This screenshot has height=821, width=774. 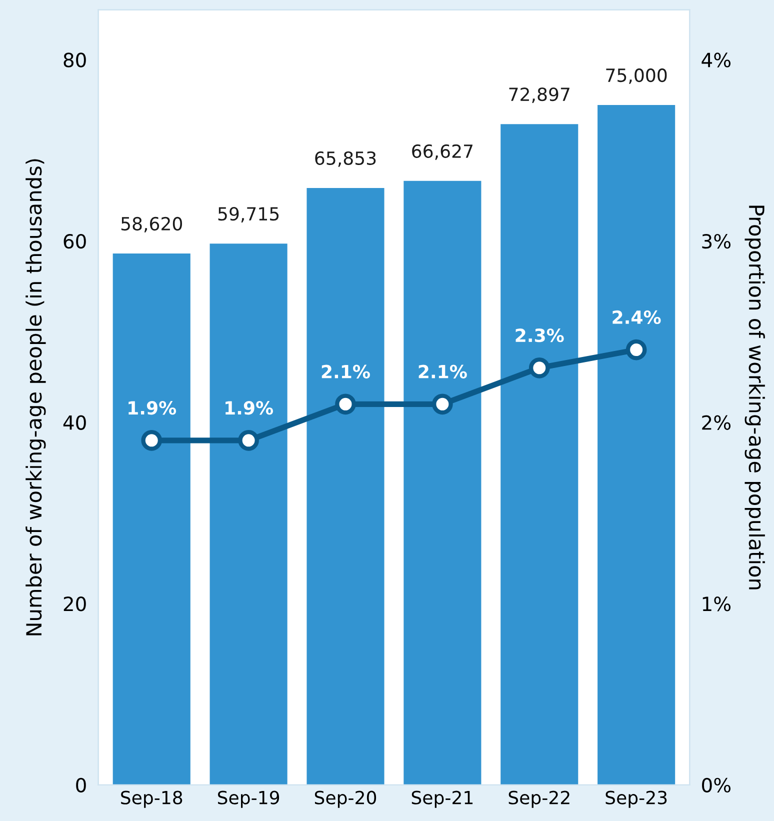 I want to click on x-tick-label: Sep-21, so click(x=442, y=799).